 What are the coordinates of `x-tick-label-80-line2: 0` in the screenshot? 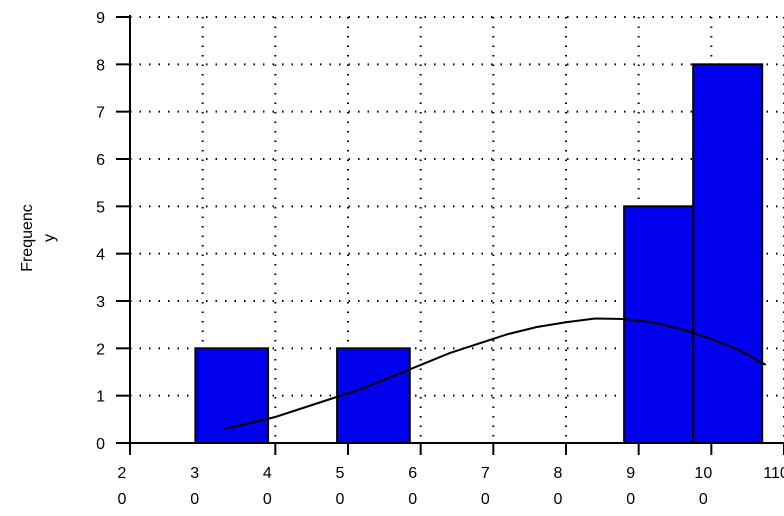 It's located at (558, 499).